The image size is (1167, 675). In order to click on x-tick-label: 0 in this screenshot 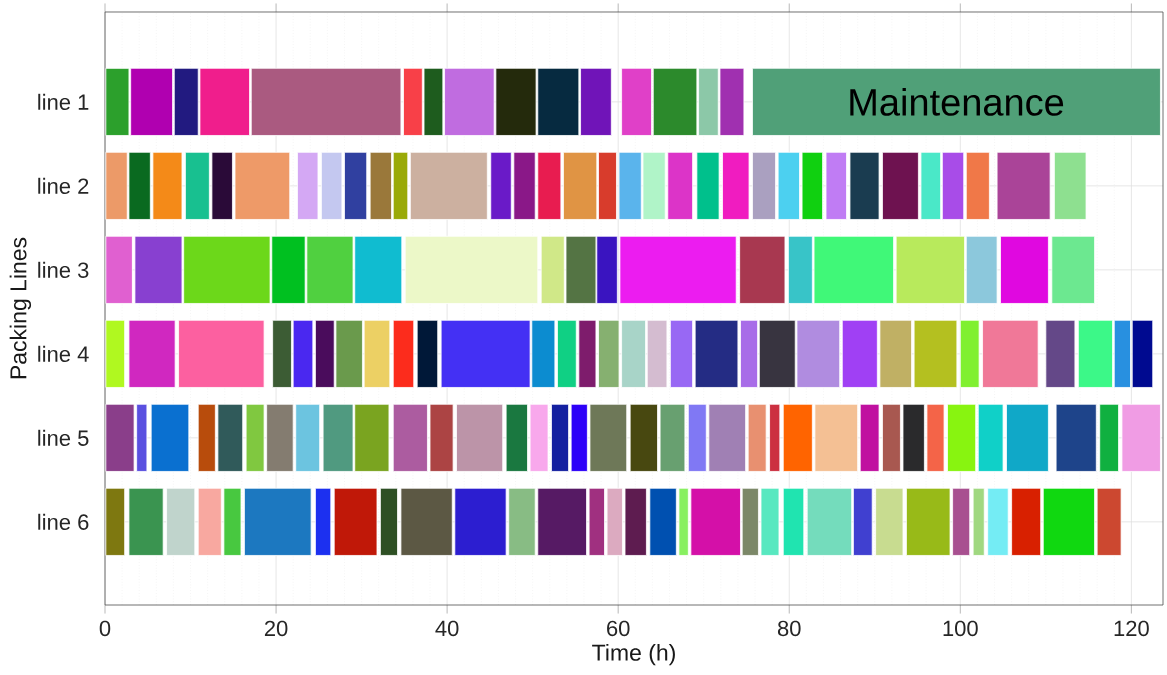, I will do `click(105, 628)`.